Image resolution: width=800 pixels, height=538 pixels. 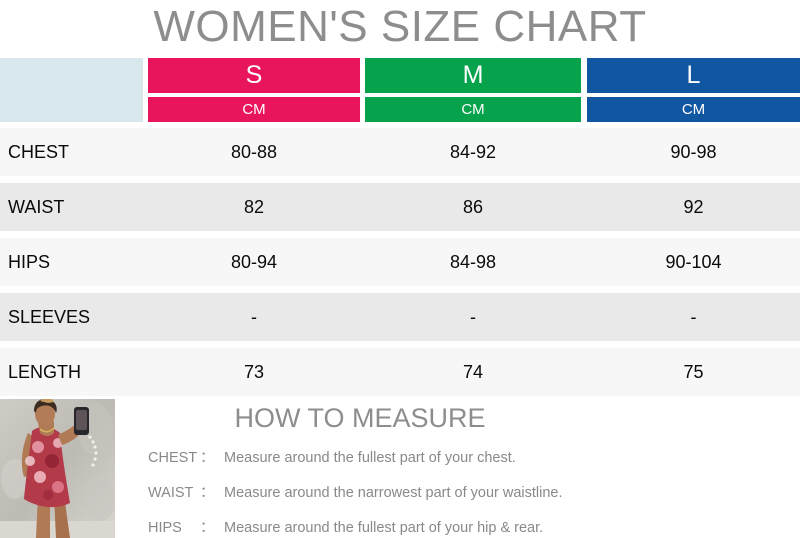 What do you see at coordinates (254, 75) in the screenshot?
I see `header-size-s: S` at bounding box center [254, 75].